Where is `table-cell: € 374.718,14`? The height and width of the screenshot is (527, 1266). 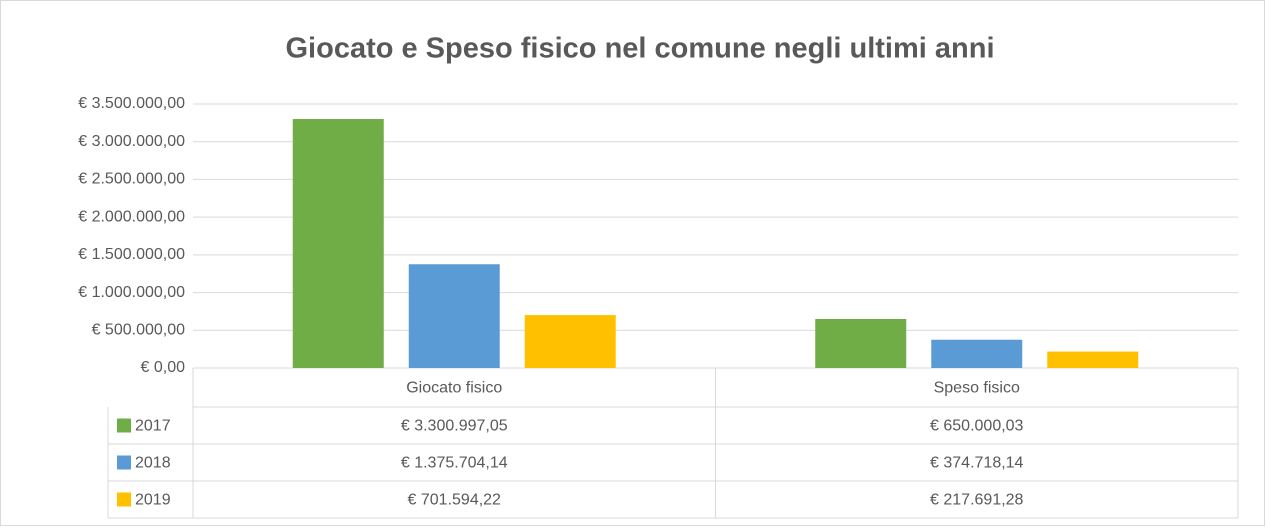
table-cell: € 374.718,14 is located at coordinates (977, 463).